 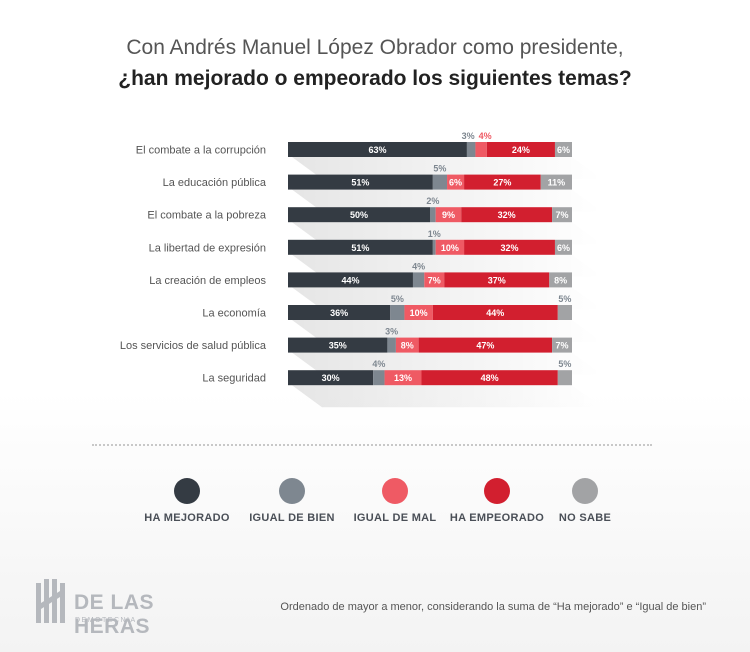 I want to click on value-label: 48%, so click(x=490, y=378).